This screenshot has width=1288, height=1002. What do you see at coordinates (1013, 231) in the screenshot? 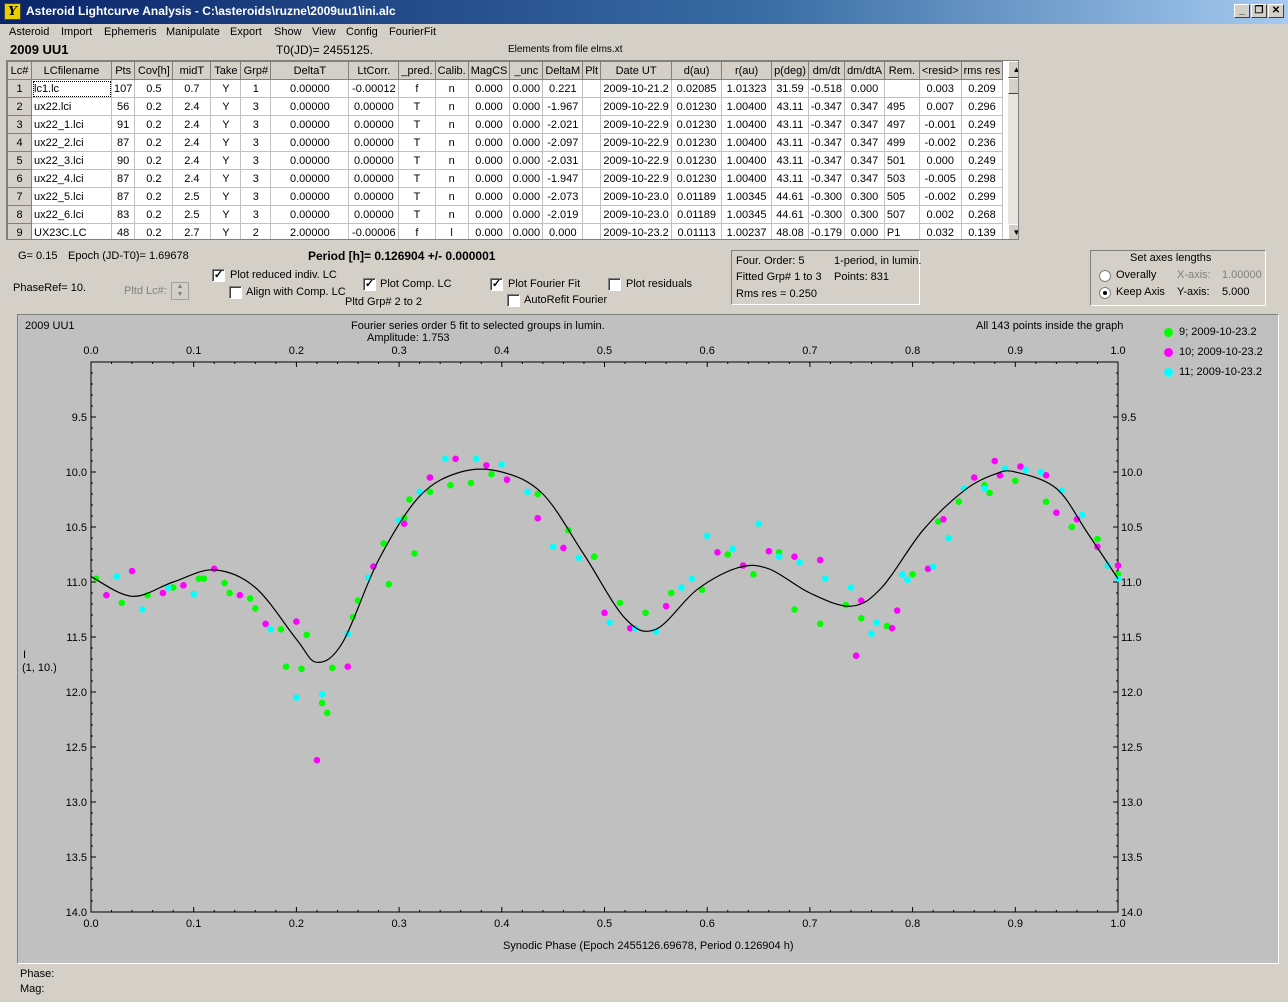
I see `scroll-down-icon: ▼` at bounding box center [1013, 231].